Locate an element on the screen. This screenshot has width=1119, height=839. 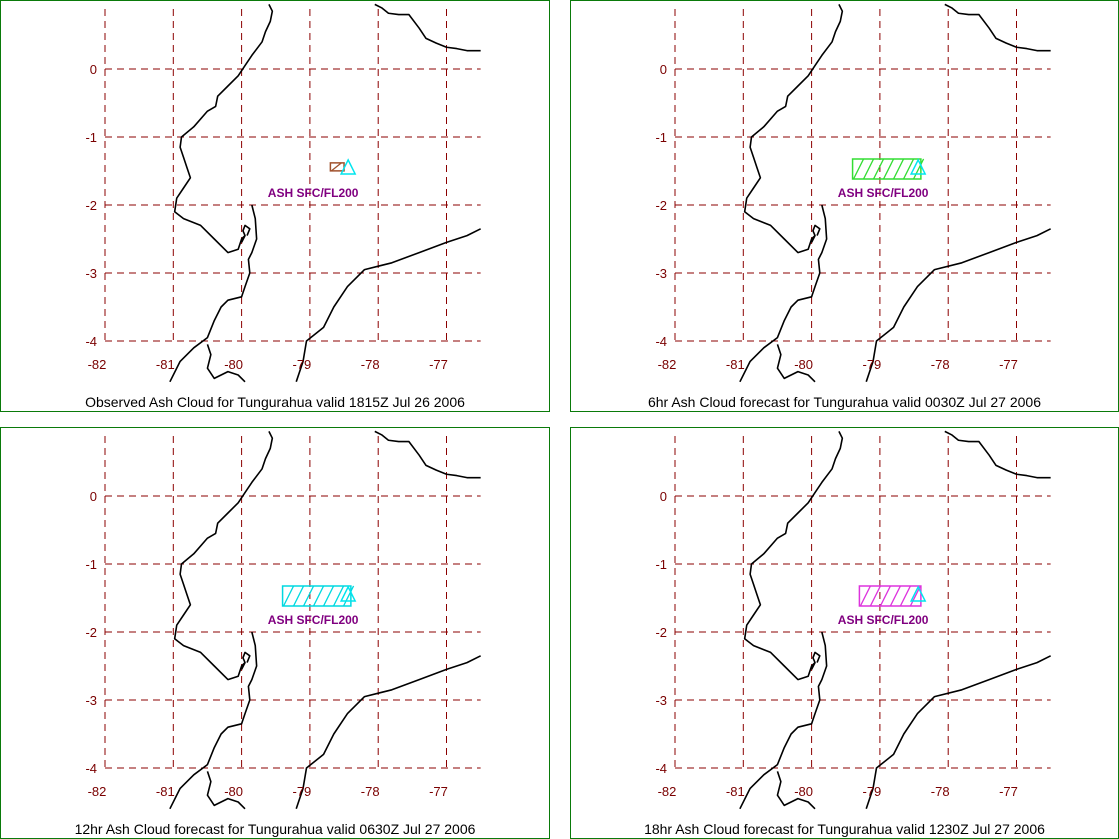
coastline-layer is located at coordinates (325, 193).